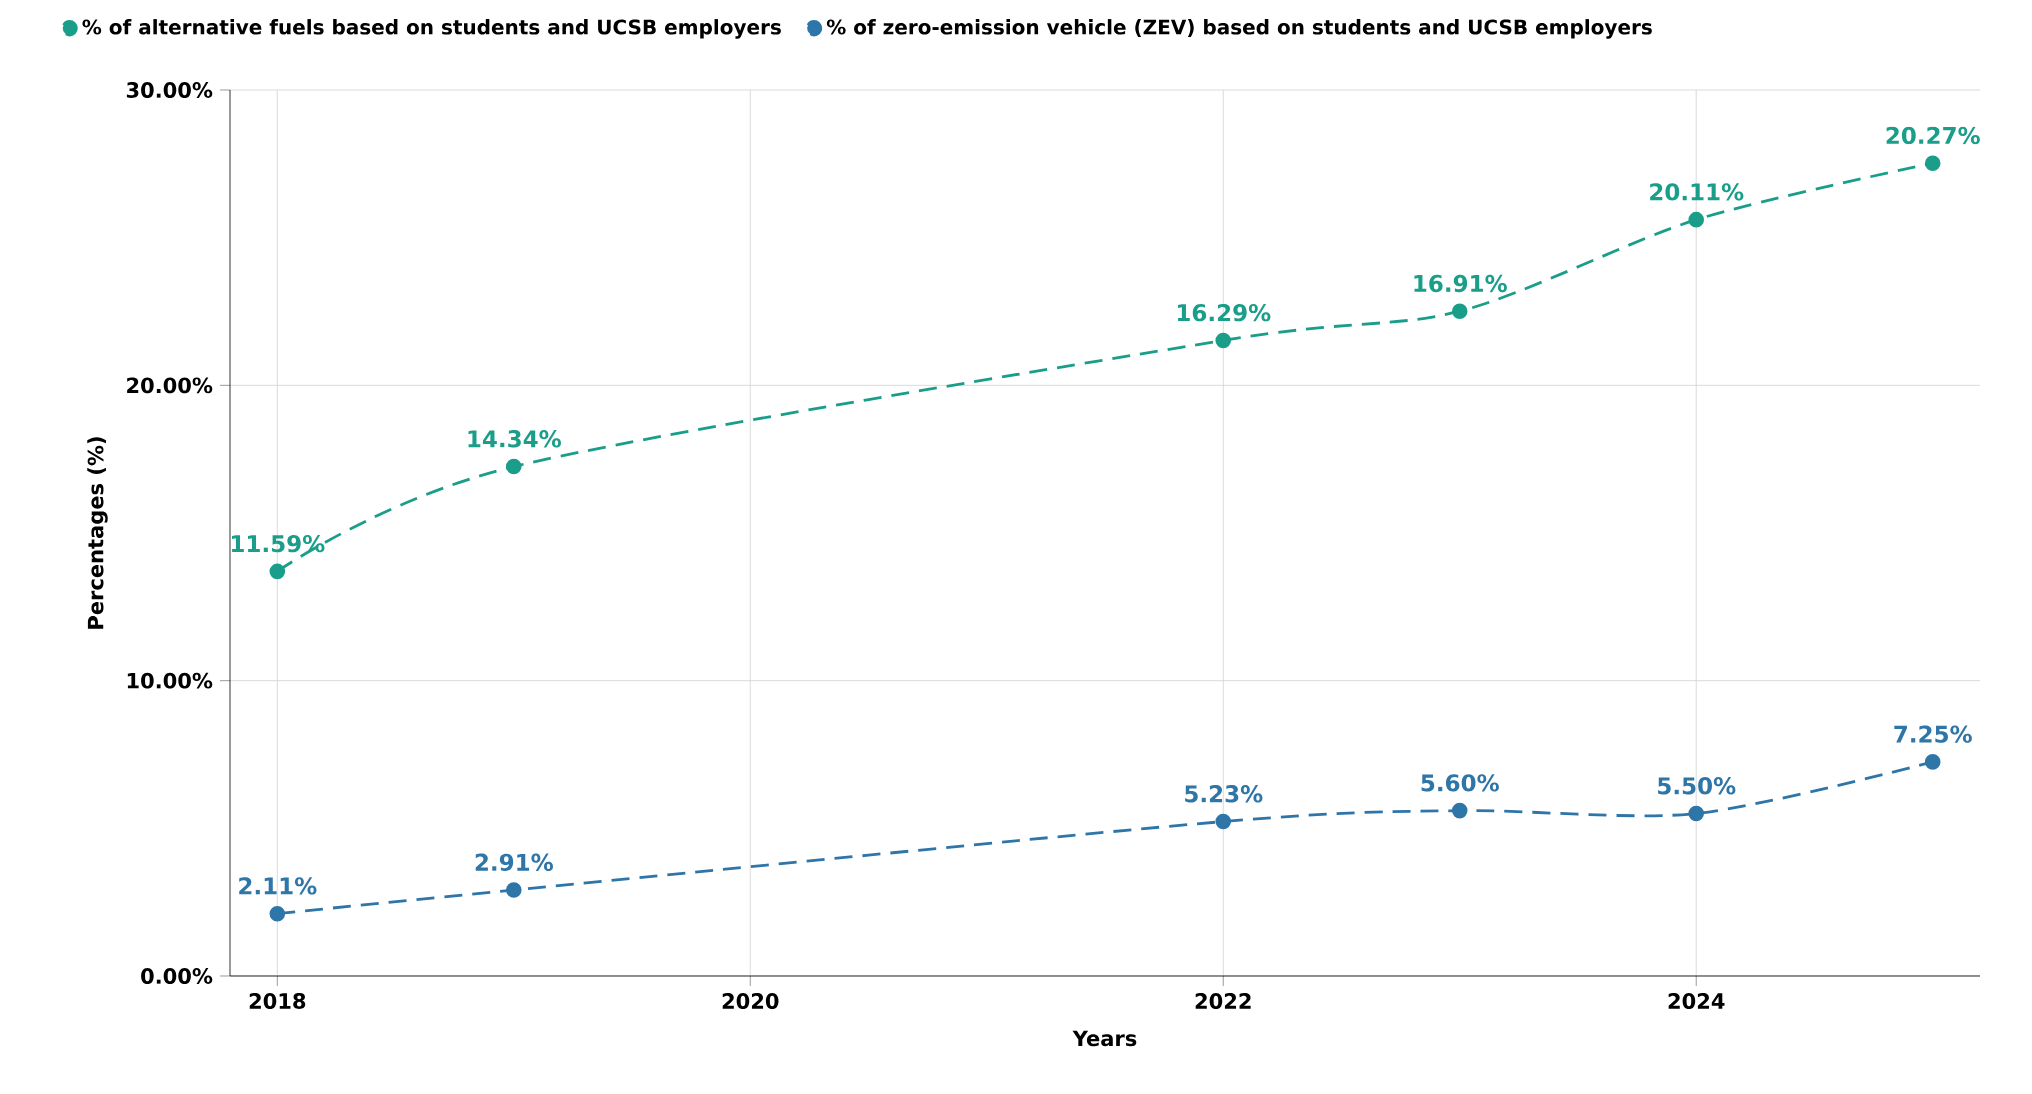 The image size is (2032, 1094). Describe the element at coordinates (1224, 312) in the screenshot. I see `annotation: 16.29%` at that location.